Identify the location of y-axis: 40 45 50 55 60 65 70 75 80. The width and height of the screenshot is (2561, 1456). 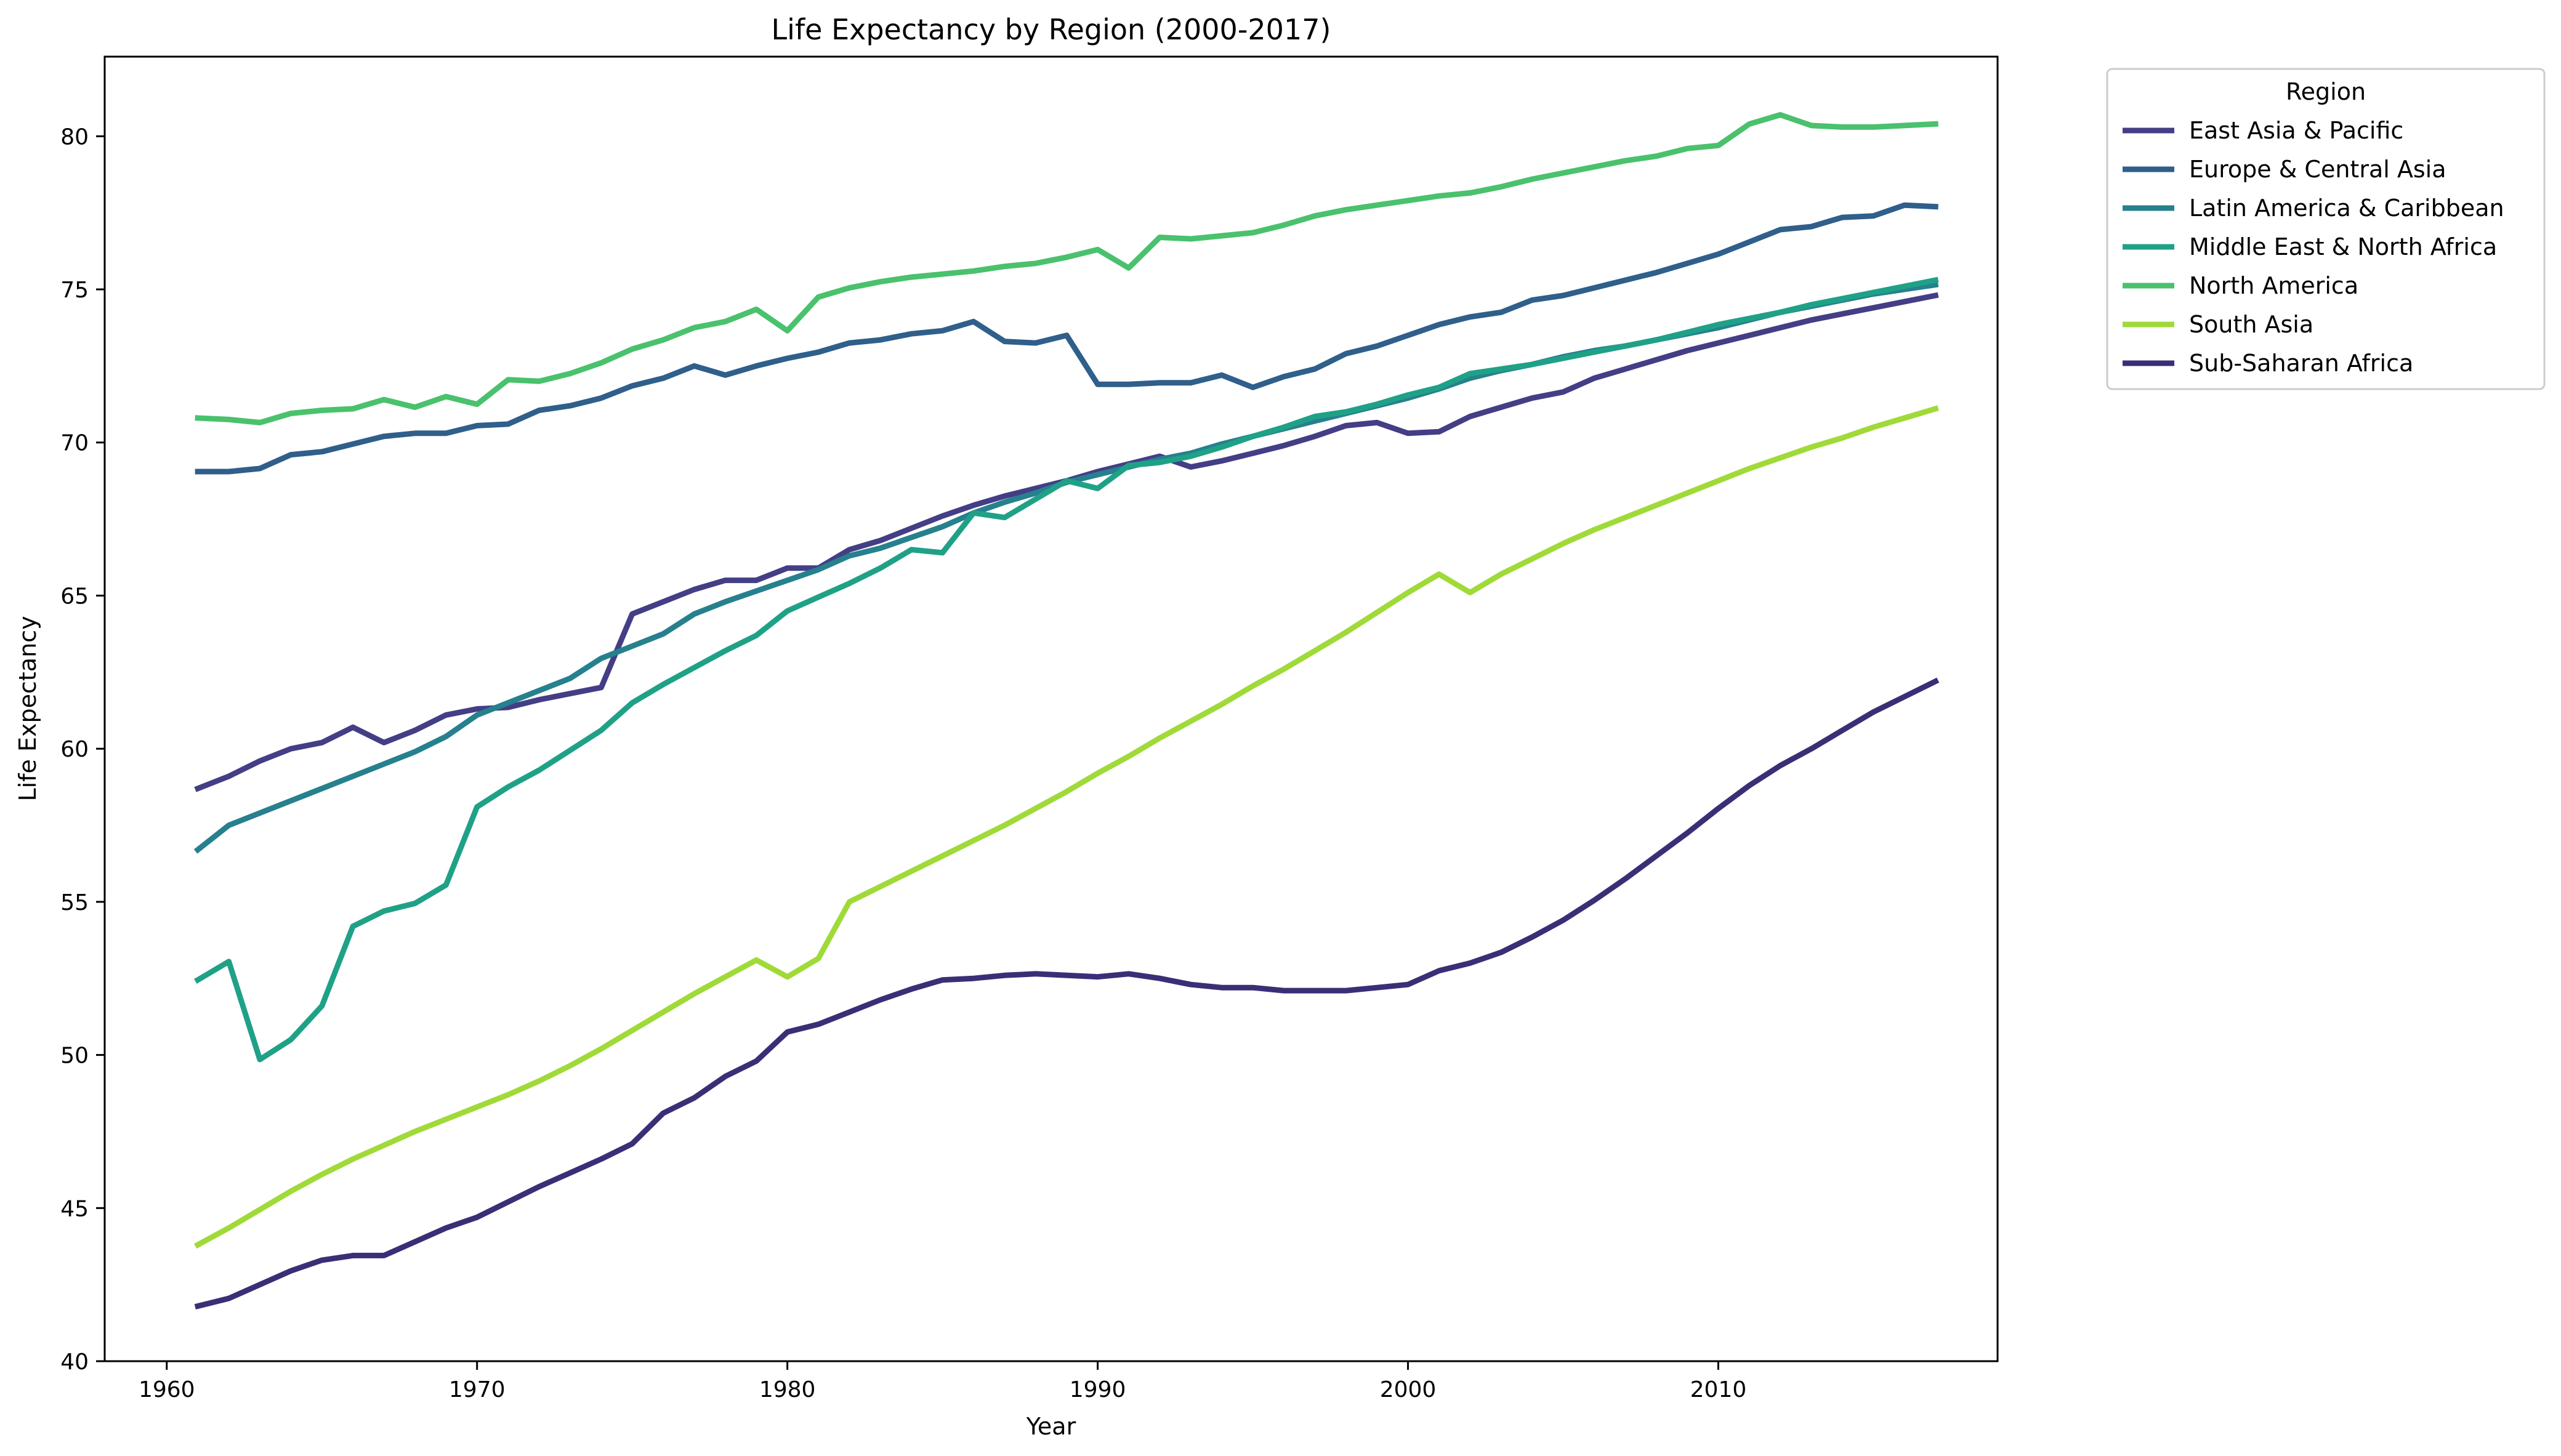
(82, 749).